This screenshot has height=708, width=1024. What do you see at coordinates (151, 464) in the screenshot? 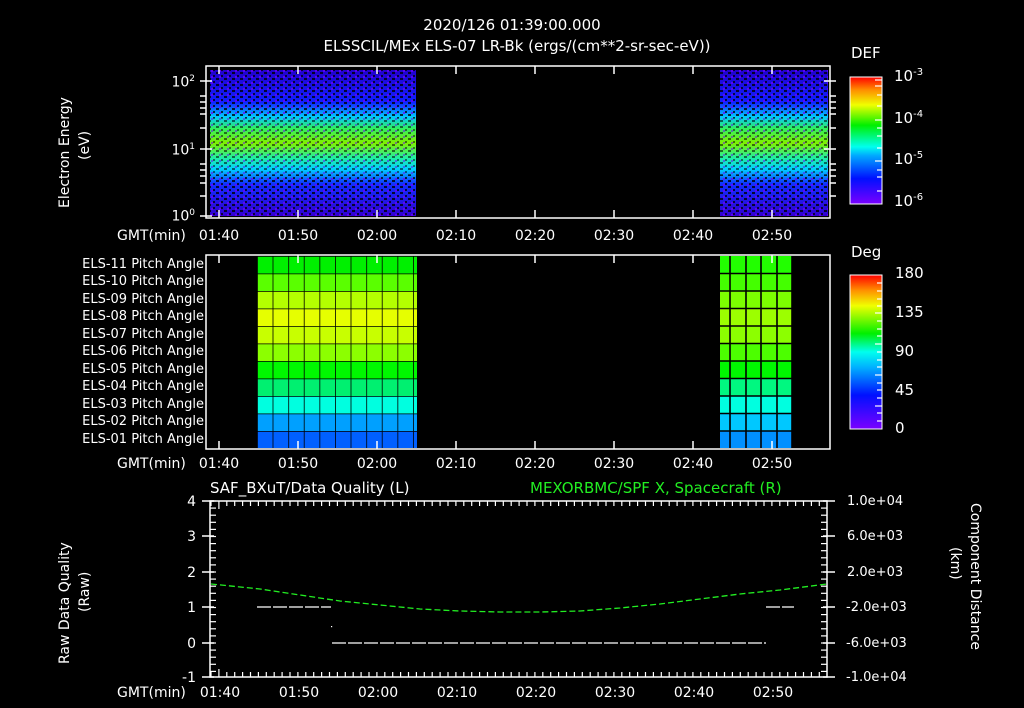
I see `time-axis-label-2: GMT(min)` at bounding box center [151, 464].